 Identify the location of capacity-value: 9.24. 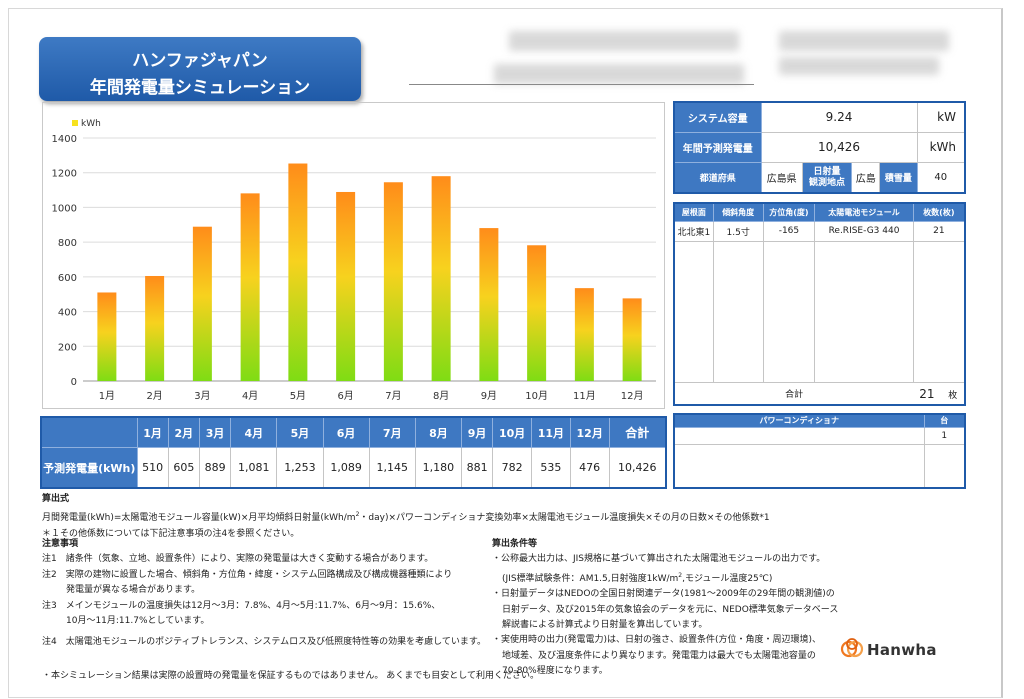
(839, 117).